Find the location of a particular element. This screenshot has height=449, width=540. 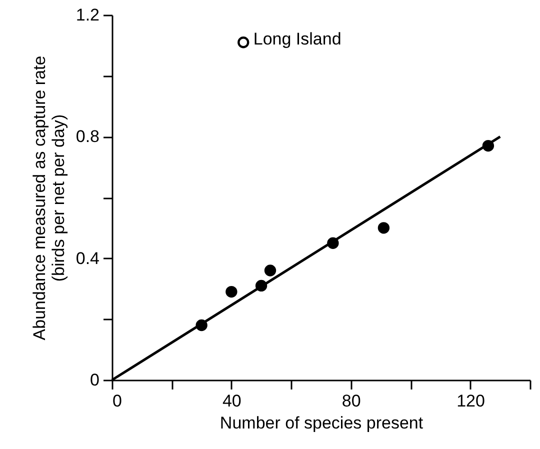

x-axis-title: Number of species present is located at coordinates (322, 423).